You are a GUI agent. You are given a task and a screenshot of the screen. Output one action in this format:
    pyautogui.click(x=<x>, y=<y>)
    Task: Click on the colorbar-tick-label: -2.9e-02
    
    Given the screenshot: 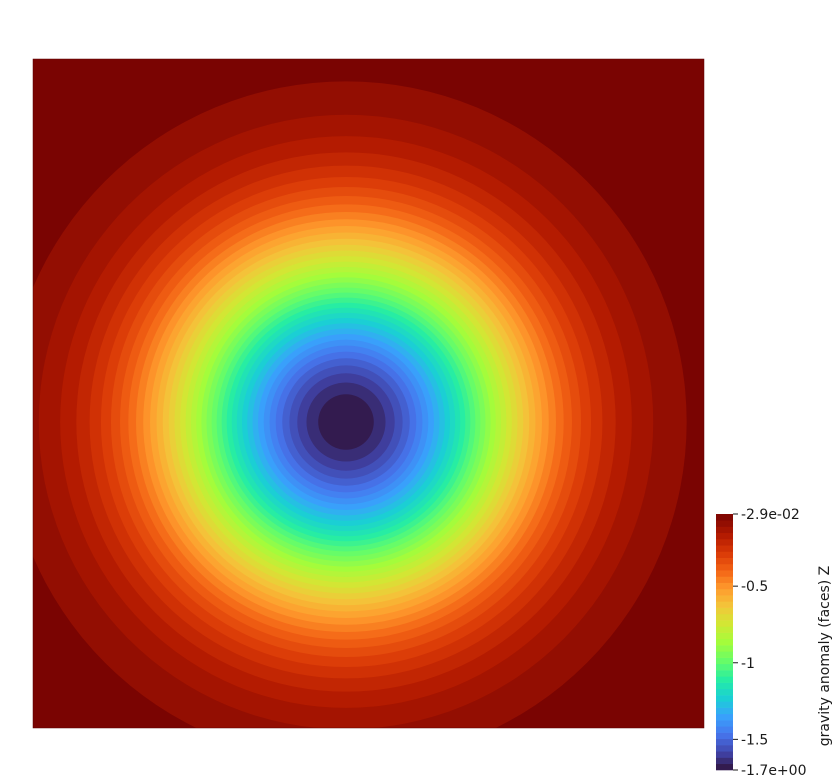 What is the action you would take?
    pyautogui.click(x=770, y=515)
    